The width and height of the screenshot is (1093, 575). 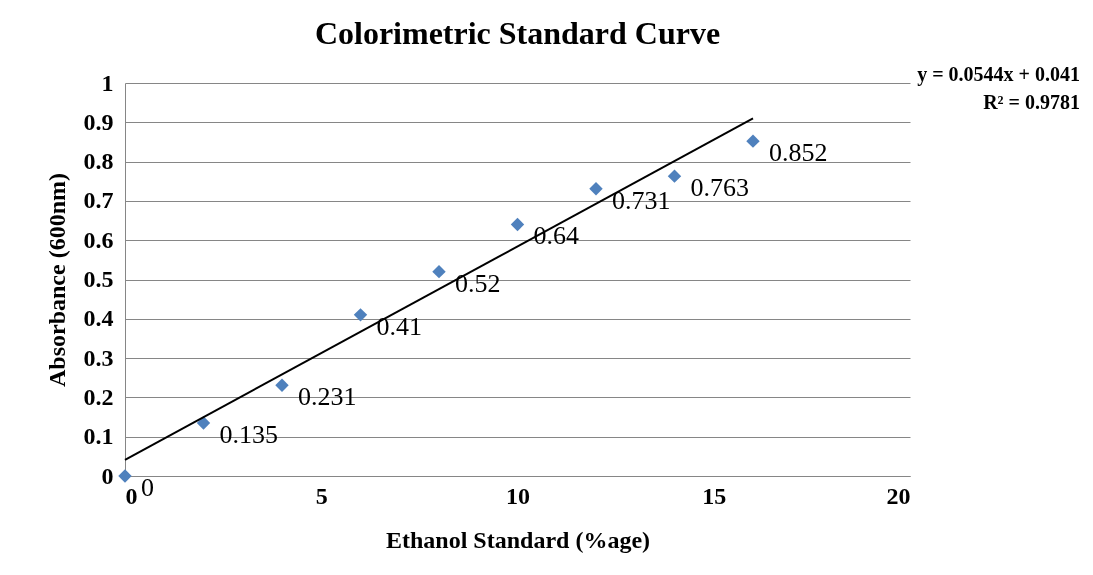 What do you see at coordinates (98, 396) in the screenshot?
I see `y-tick-label: 0.2` at bounding box center [98, 396].